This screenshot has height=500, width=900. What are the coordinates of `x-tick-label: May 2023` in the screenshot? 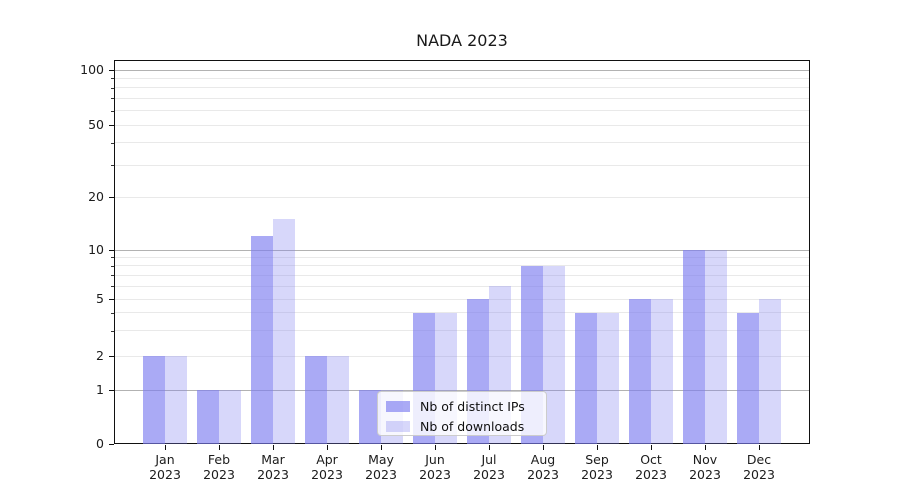 It's located at (381, 467).